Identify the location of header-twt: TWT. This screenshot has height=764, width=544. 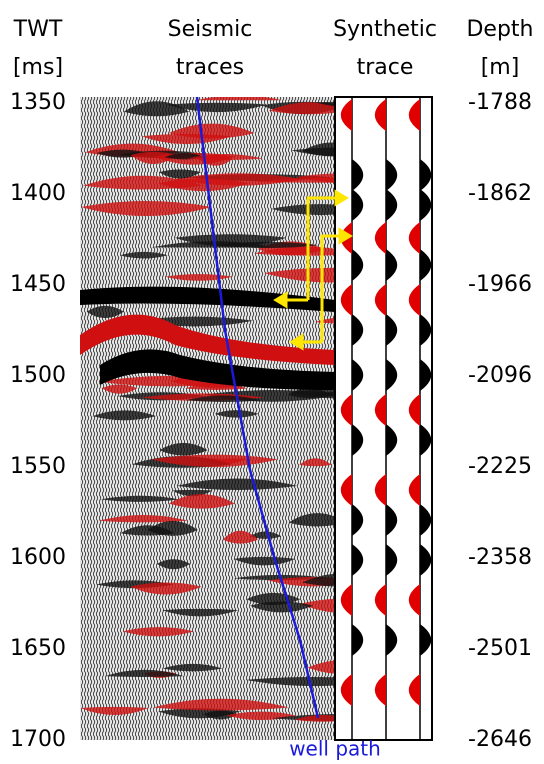
(38, 29).